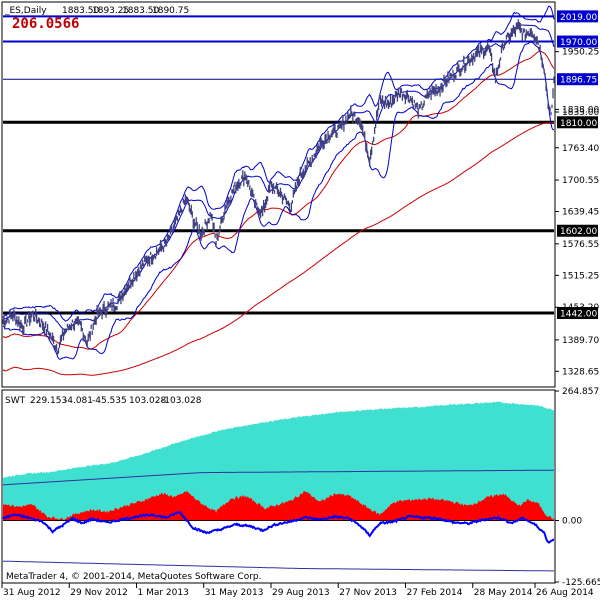  What do you see at coordinates (580, 245) in the screenshot?
I see `price-tick-label: 1576.55` at bounding box center [580, 245].